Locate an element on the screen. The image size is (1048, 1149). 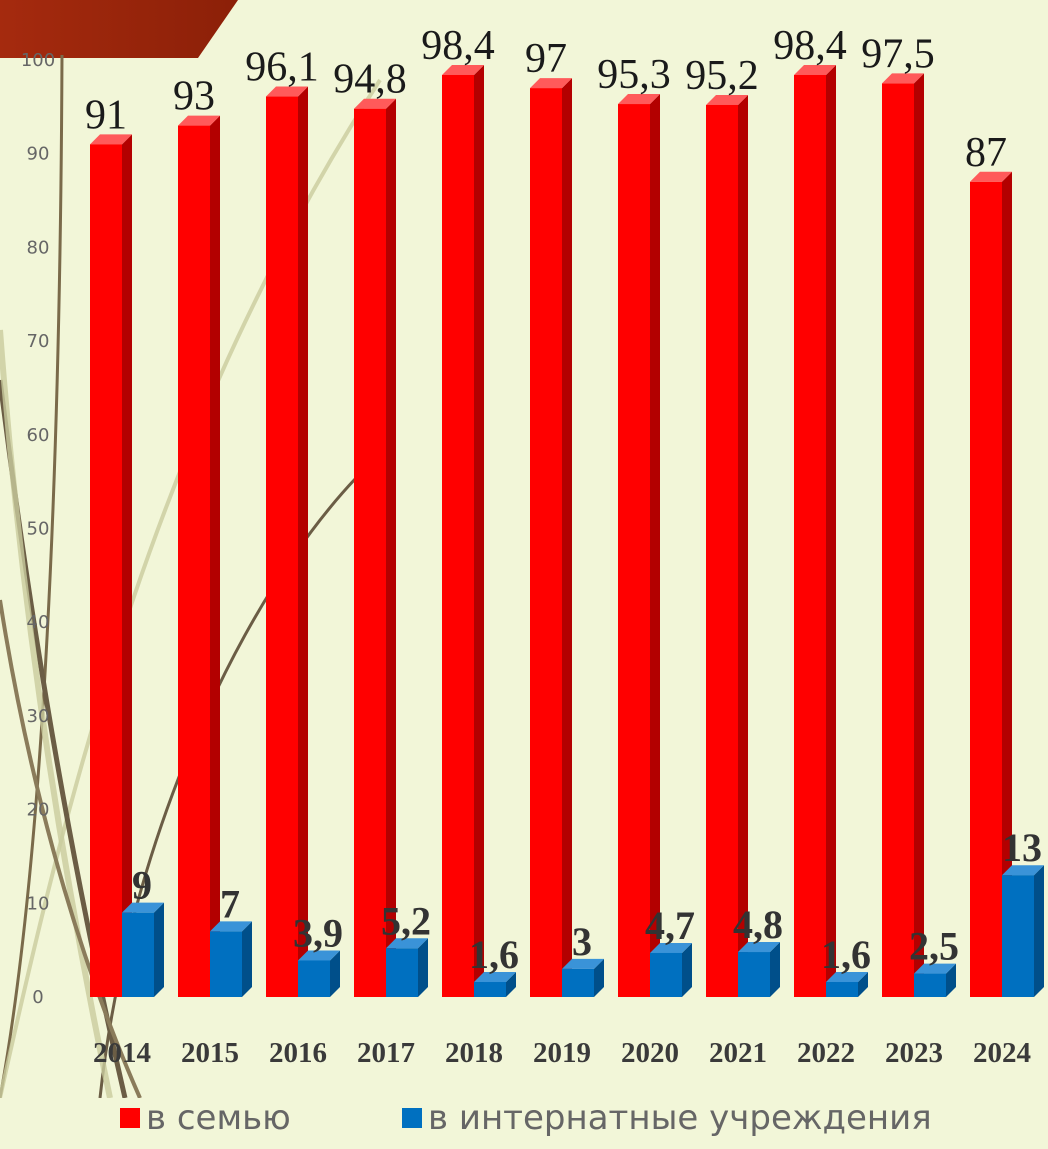
legend-item-family: в семью is located at coordinates (205, 1118).